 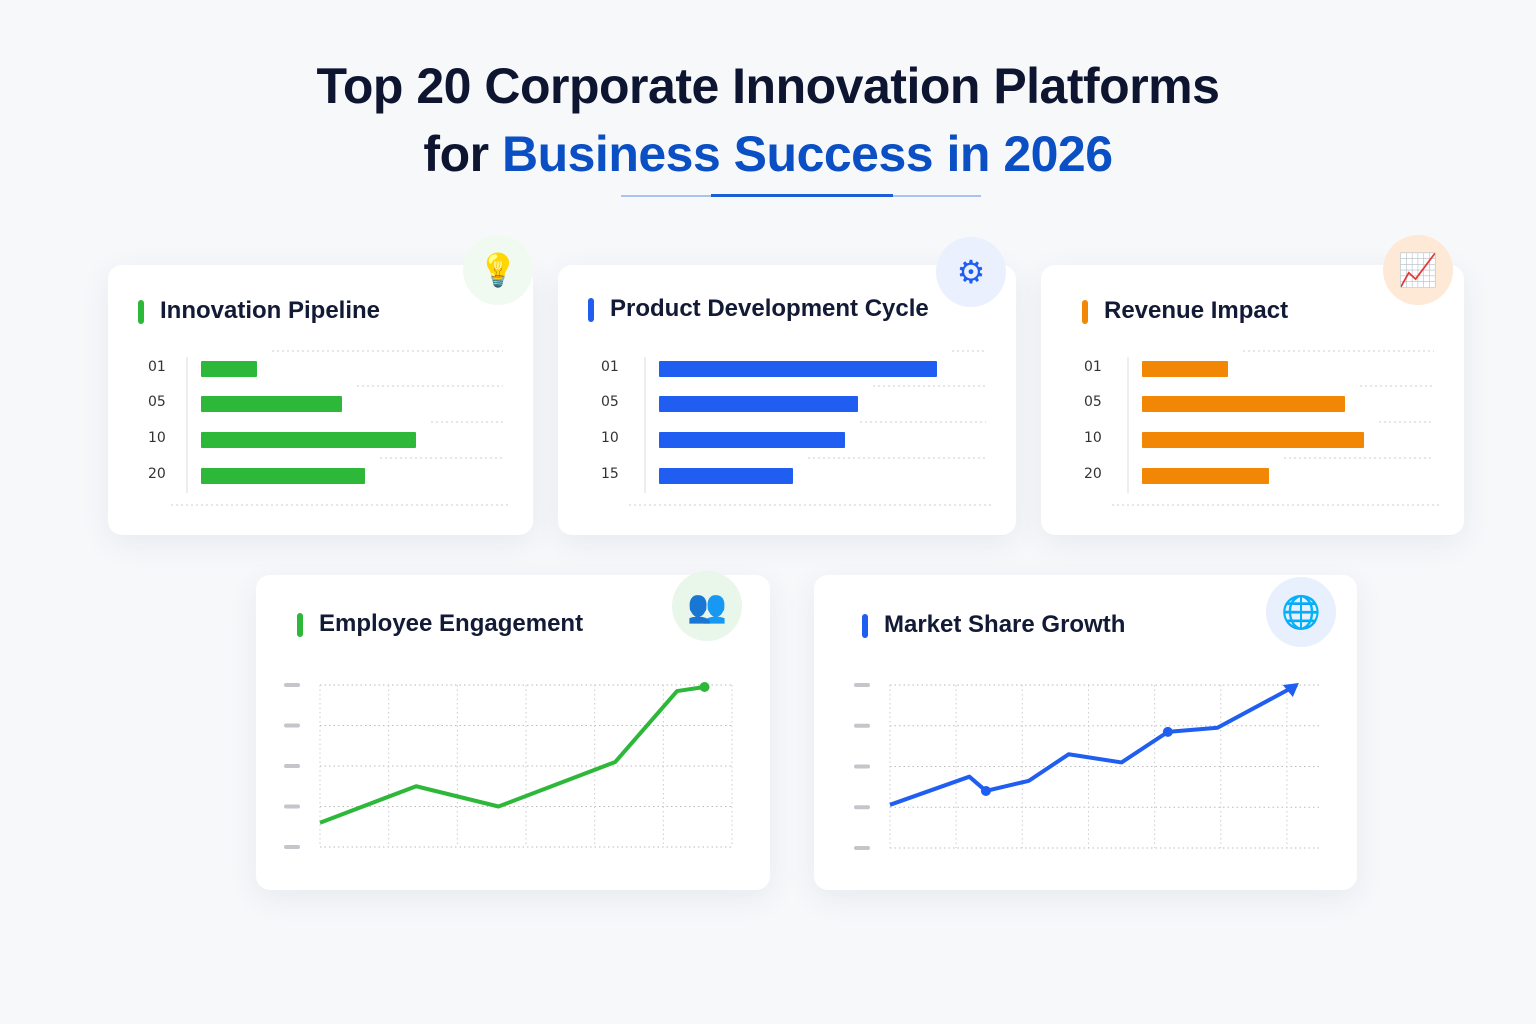 I want to click on card-title: Employee Engagement, so click(x=440, y=624).